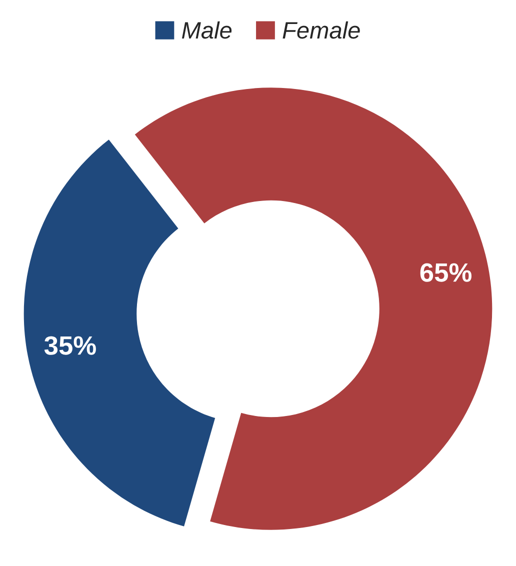 This screenshot has height=566, width=516. I want to click on legend-label: Male, so click(207, 30).